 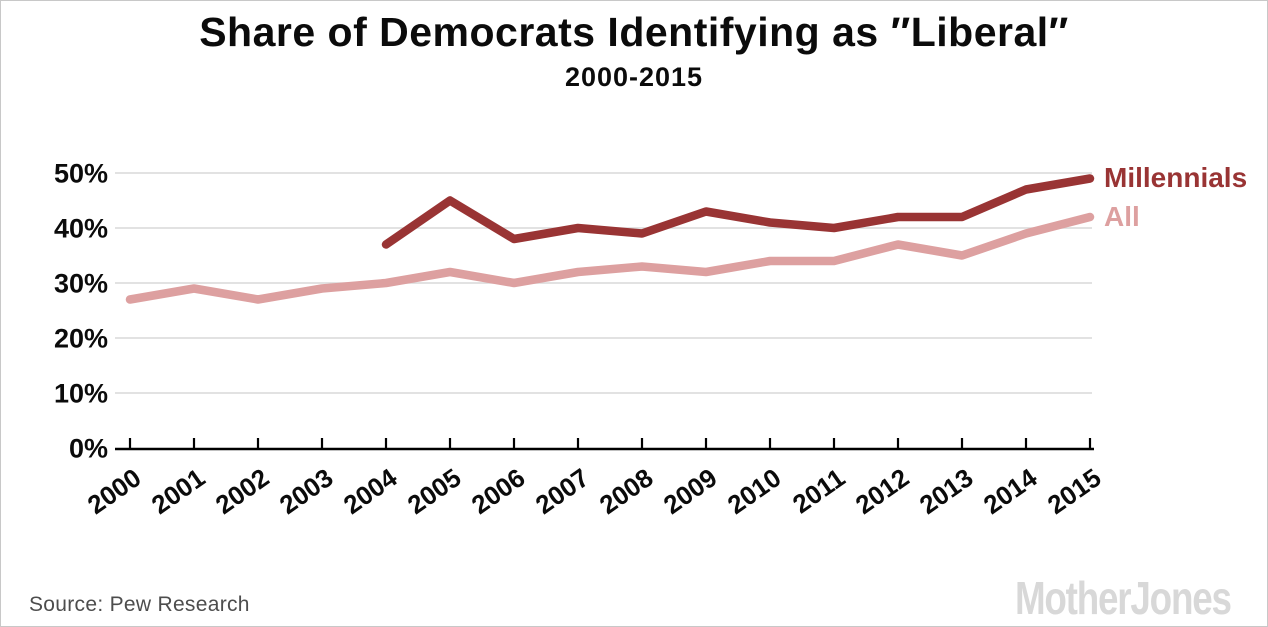 What do you see at coordinates (610, 258) in the screenshot?
I see `series-line-all` at bounding box center [610, 258].